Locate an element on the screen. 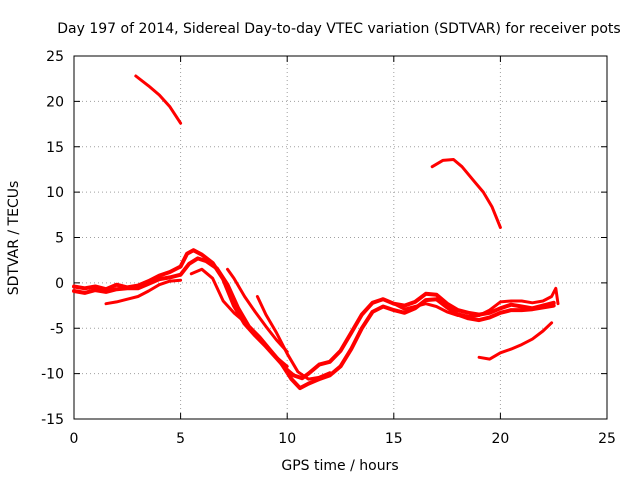  series-arc-k is located at coordinates (426, 309).